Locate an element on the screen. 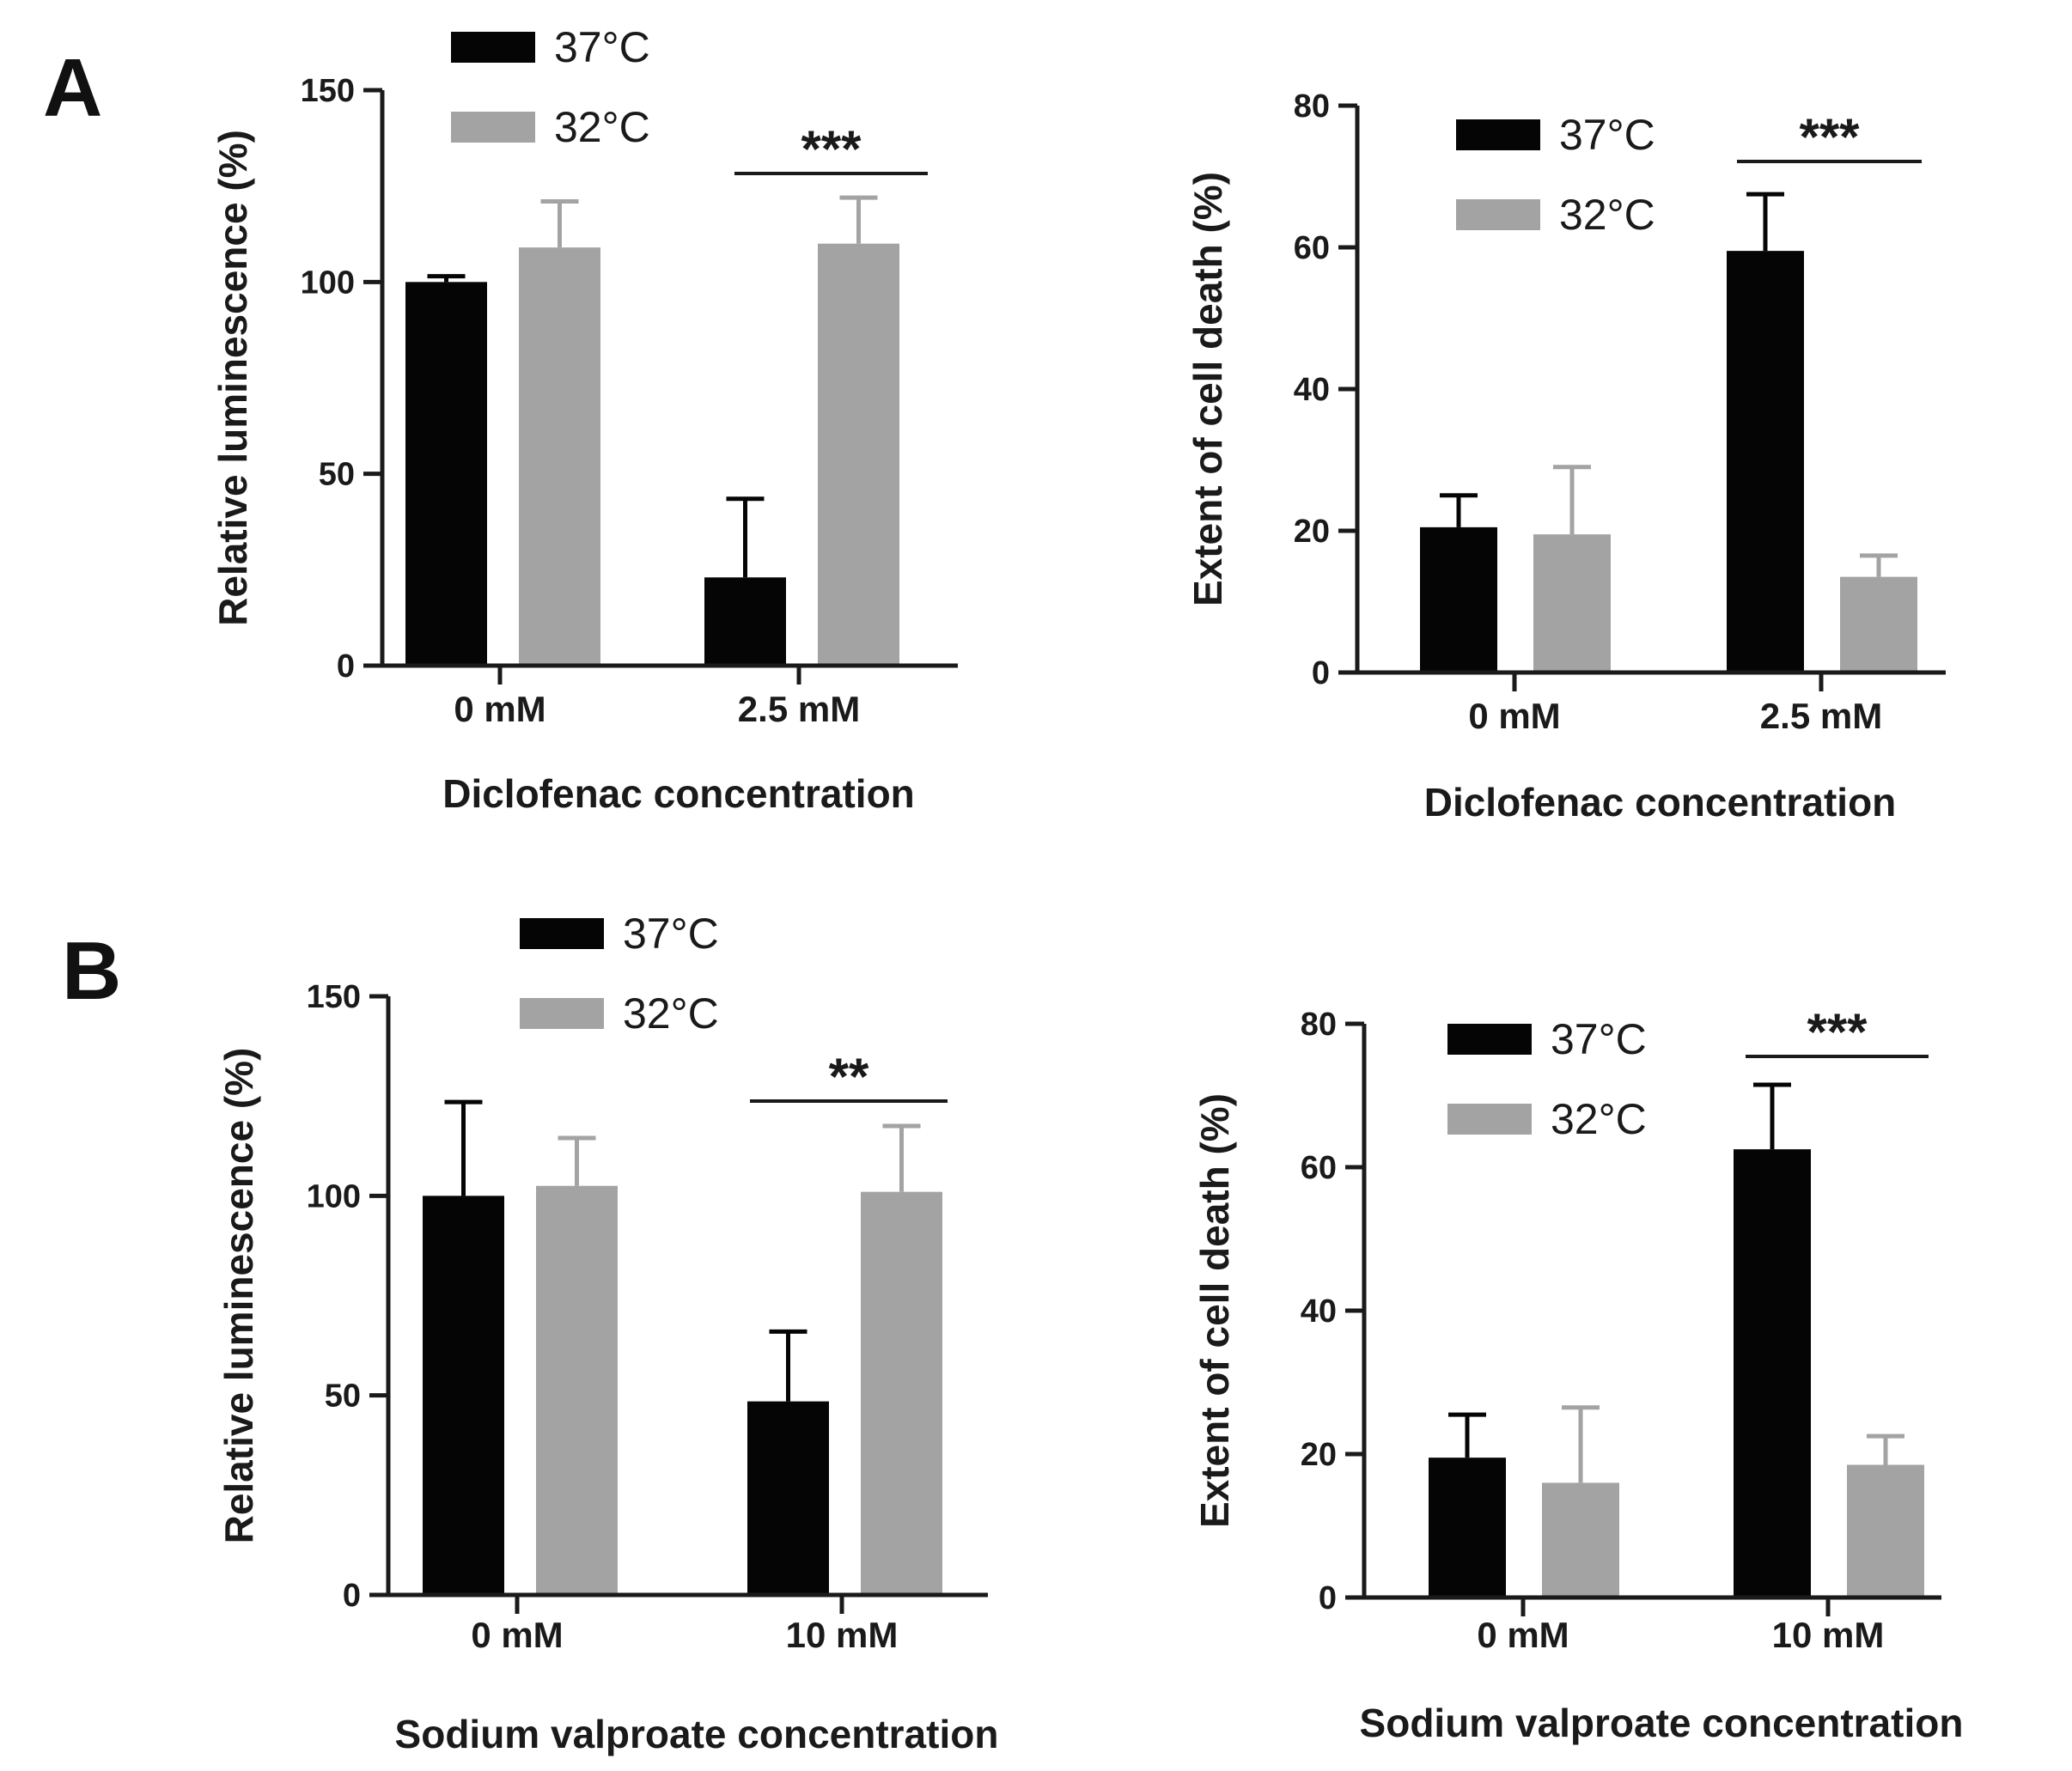  panel-label-a: A is located at coordinates (72, 88).